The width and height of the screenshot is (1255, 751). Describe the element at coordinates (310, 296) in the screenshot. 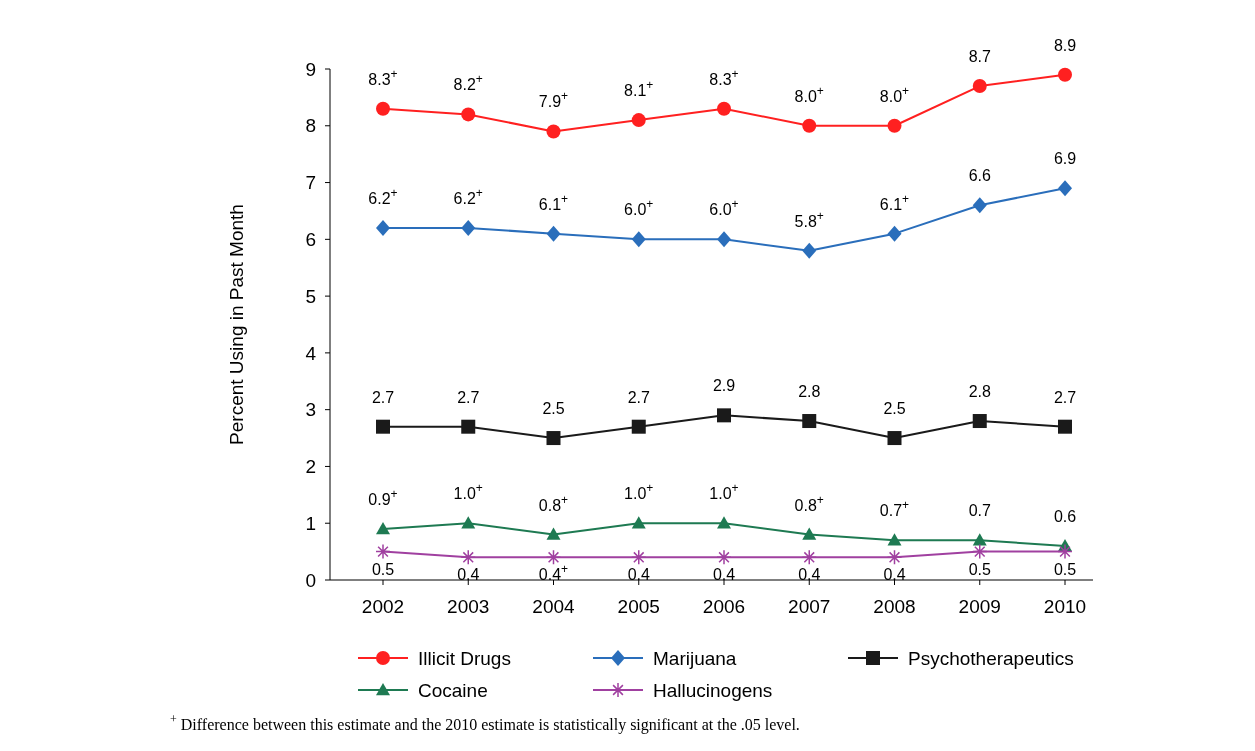

I see `y-tick-label: 5` at that location.